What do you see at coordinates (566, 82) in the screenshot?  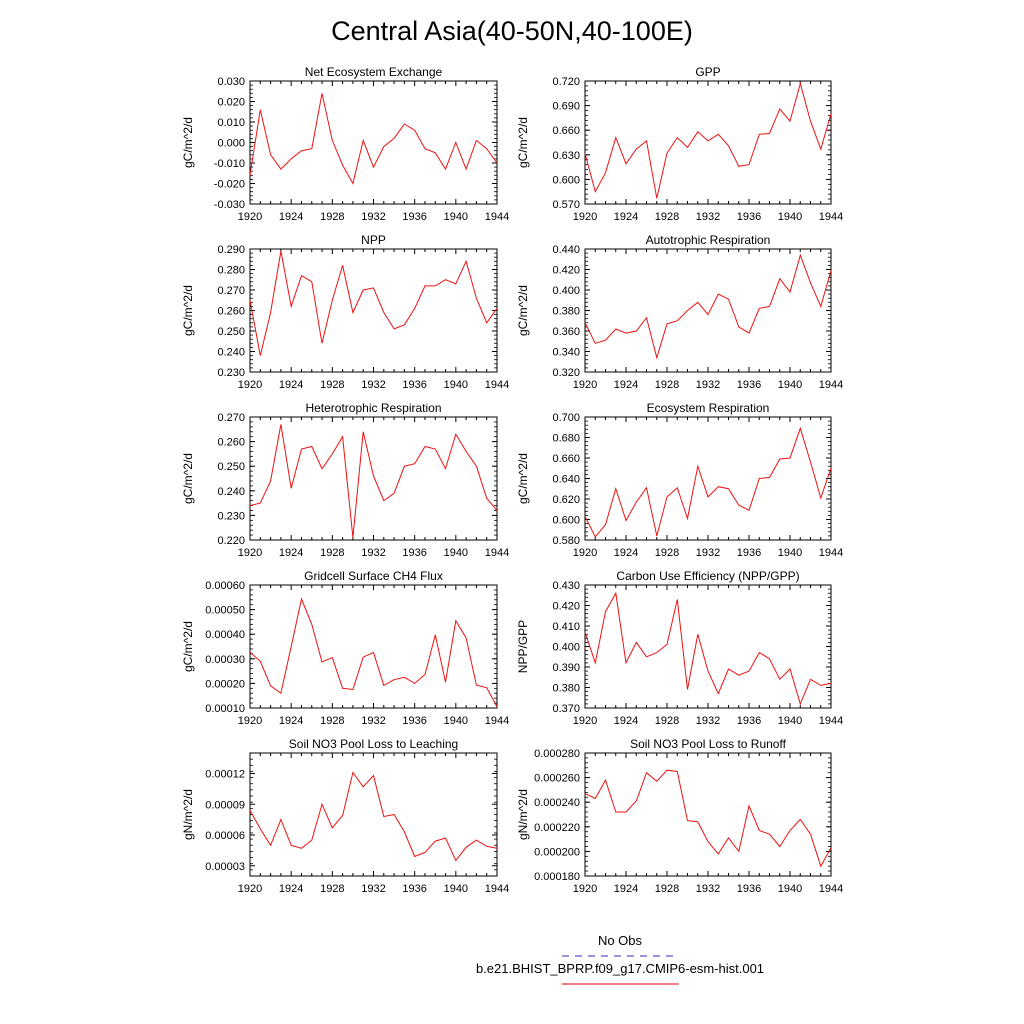 I see `y-tick-label: 0.720` at bounding box center [566, 82].